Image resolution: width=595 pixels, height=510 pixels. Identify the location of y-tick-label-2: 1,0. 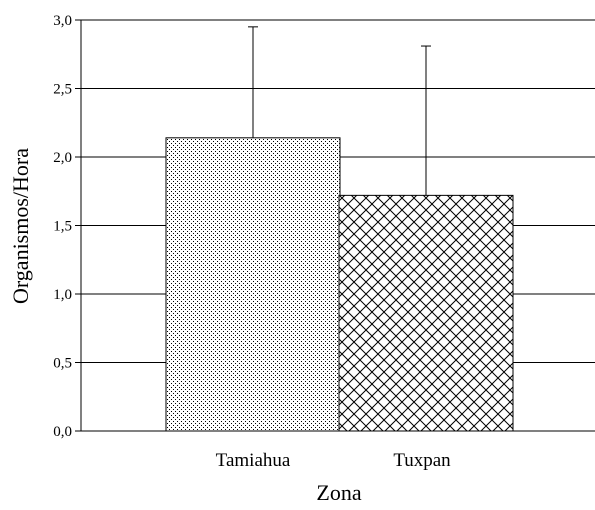
(62, 295).